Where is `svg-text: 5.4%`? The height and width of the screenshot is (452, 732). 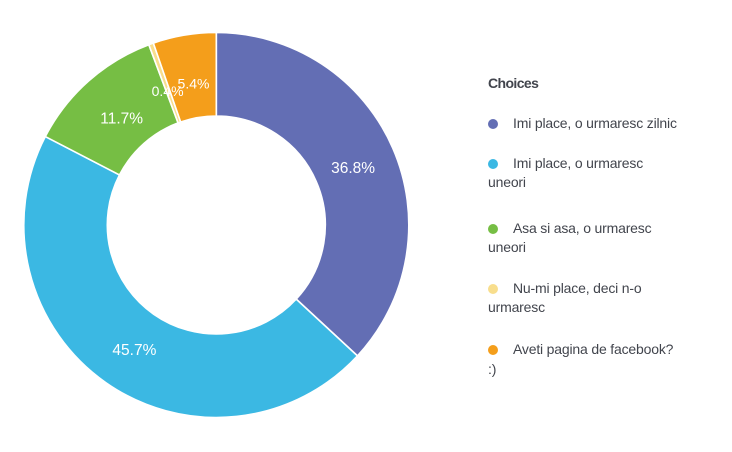
svg-text: 5.4% is located at coordinates (194, 84).